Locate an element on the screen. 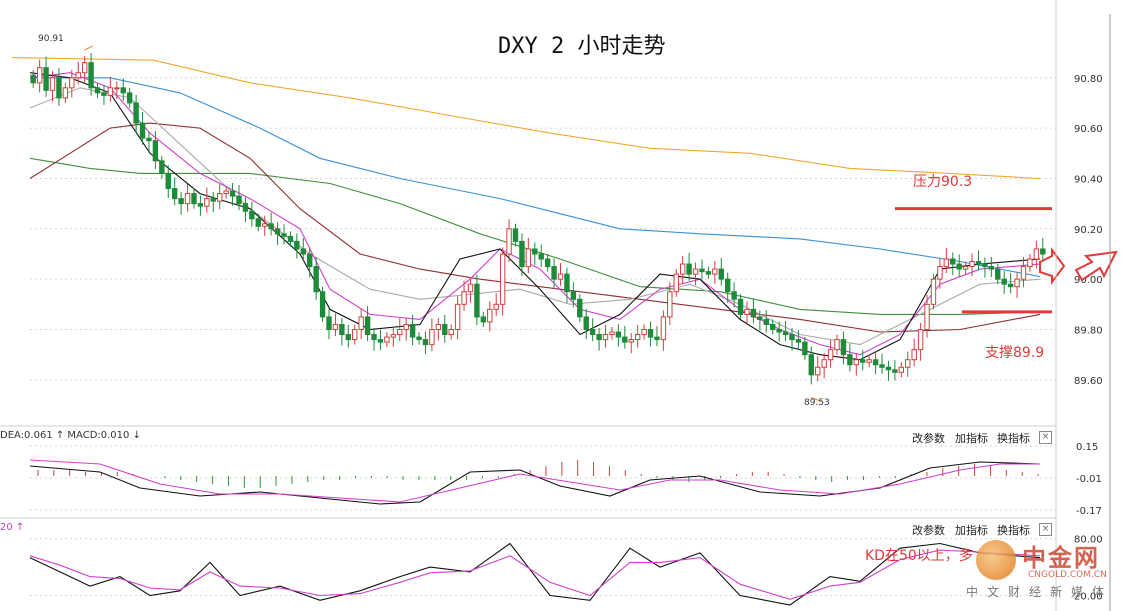  kd-annotation: KD在50以上，多 is located at coordinates (919, 556).